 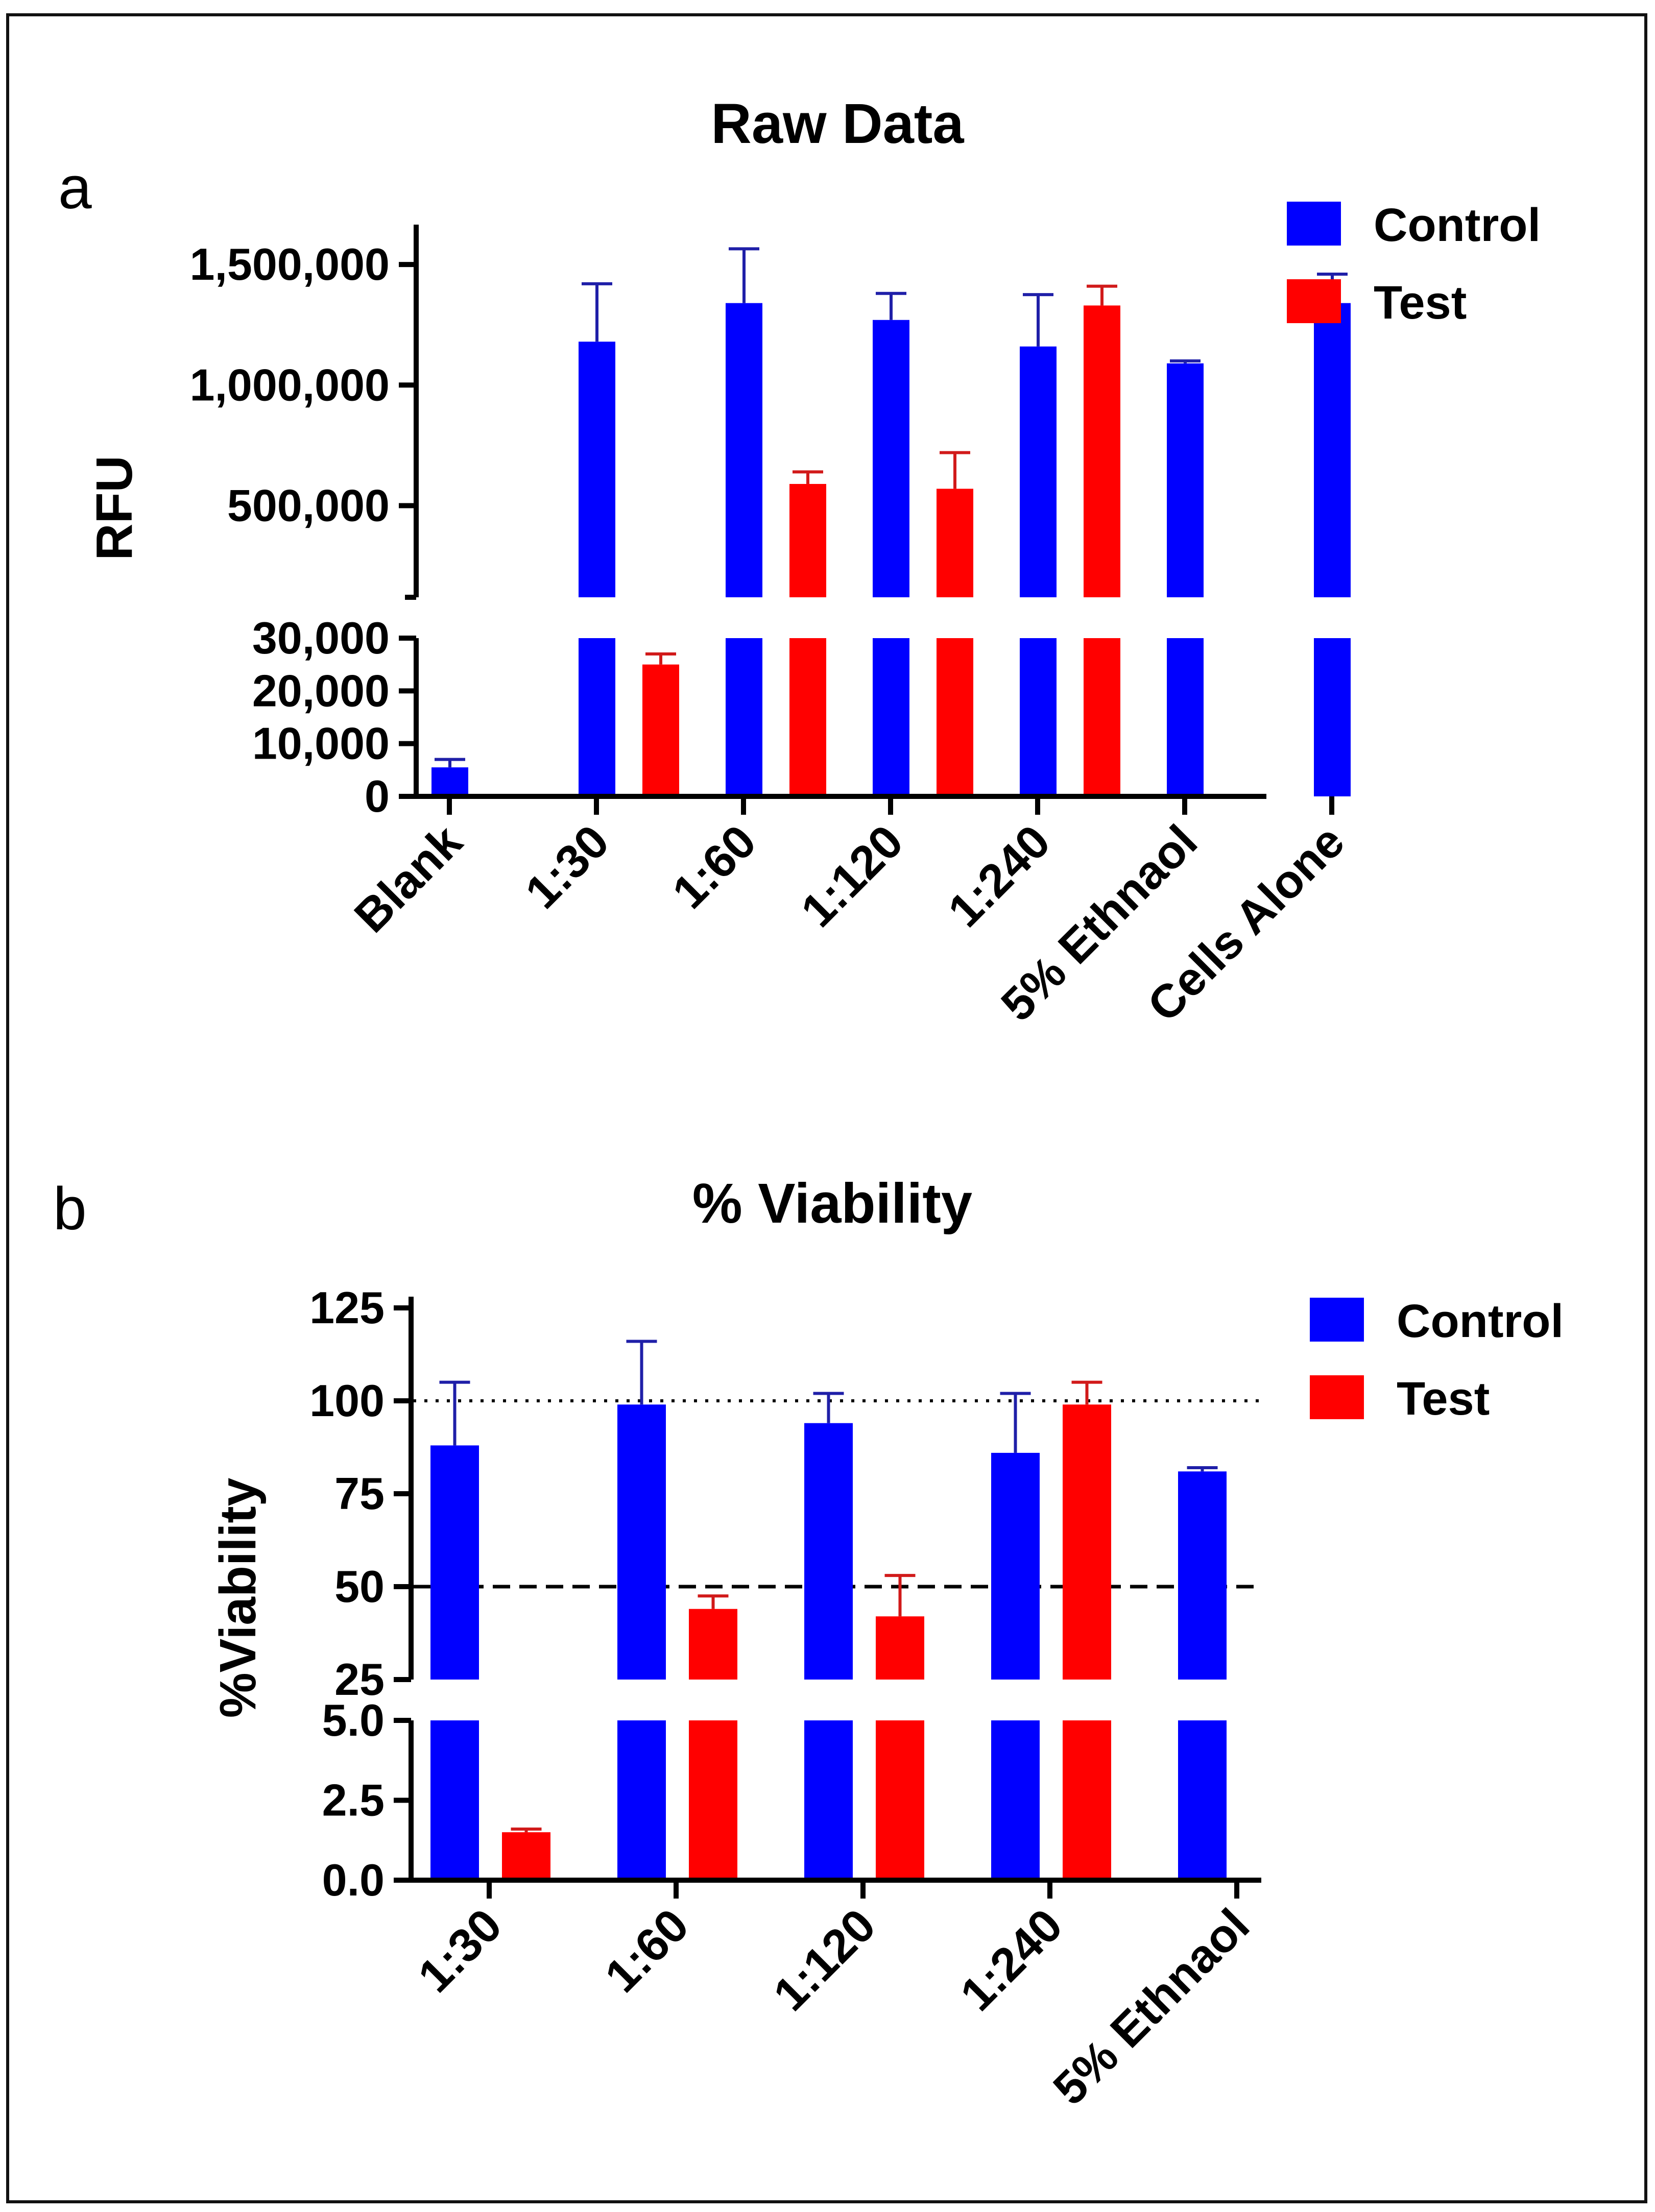 What do you see at coordinates (359, 1586) in the screenshot?
I see `y-tick-label: 50` at bounding box center [359, 1586].